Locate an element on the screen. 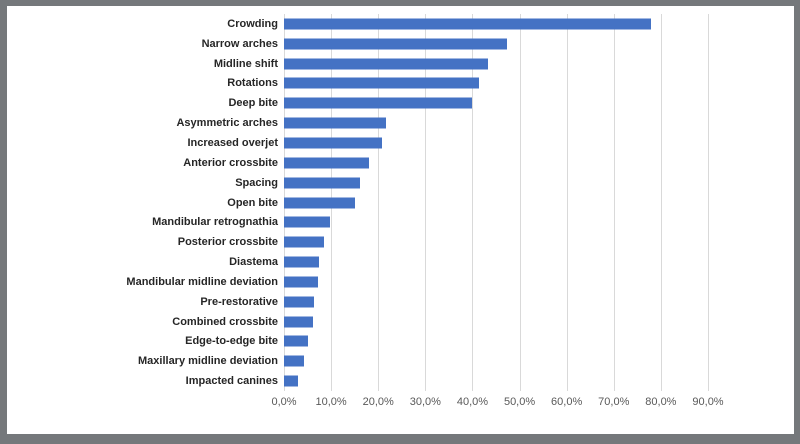 The width and height of the screenshot is (800, 444). bar-row: Rotations is located at coordinates (357, 84).